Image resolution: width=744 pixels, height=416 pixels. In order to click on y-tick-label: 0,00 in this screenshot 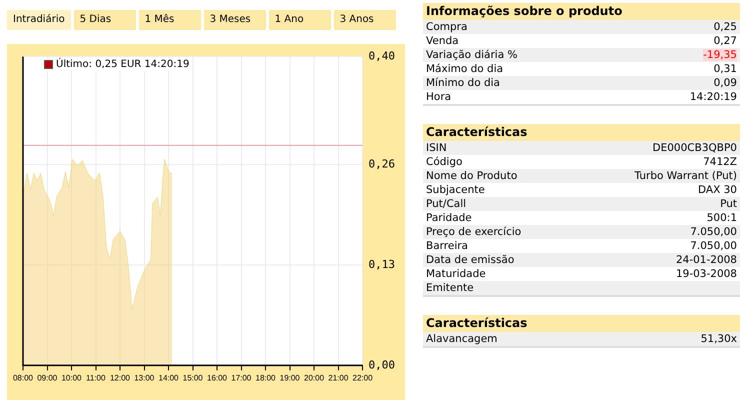, I will do `click(382, 365)`.